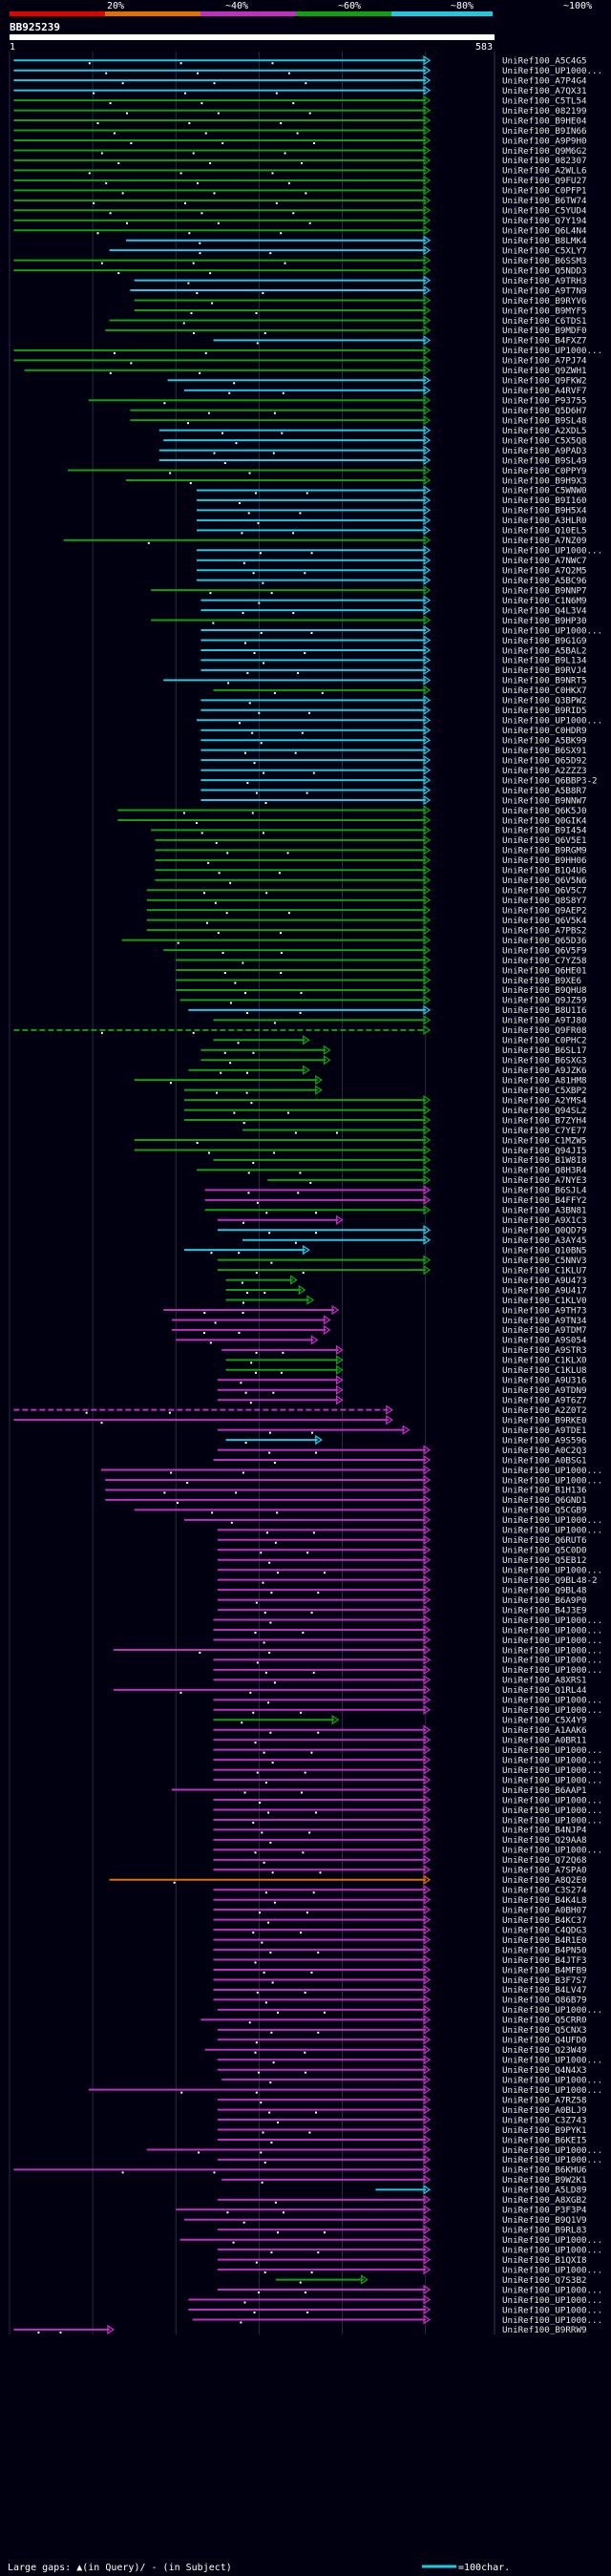 Image resolution: width=611 pixels, height=2576 pixels. I want to click on hit-label: UniRef100_Q10EL5, so click(544, 531).